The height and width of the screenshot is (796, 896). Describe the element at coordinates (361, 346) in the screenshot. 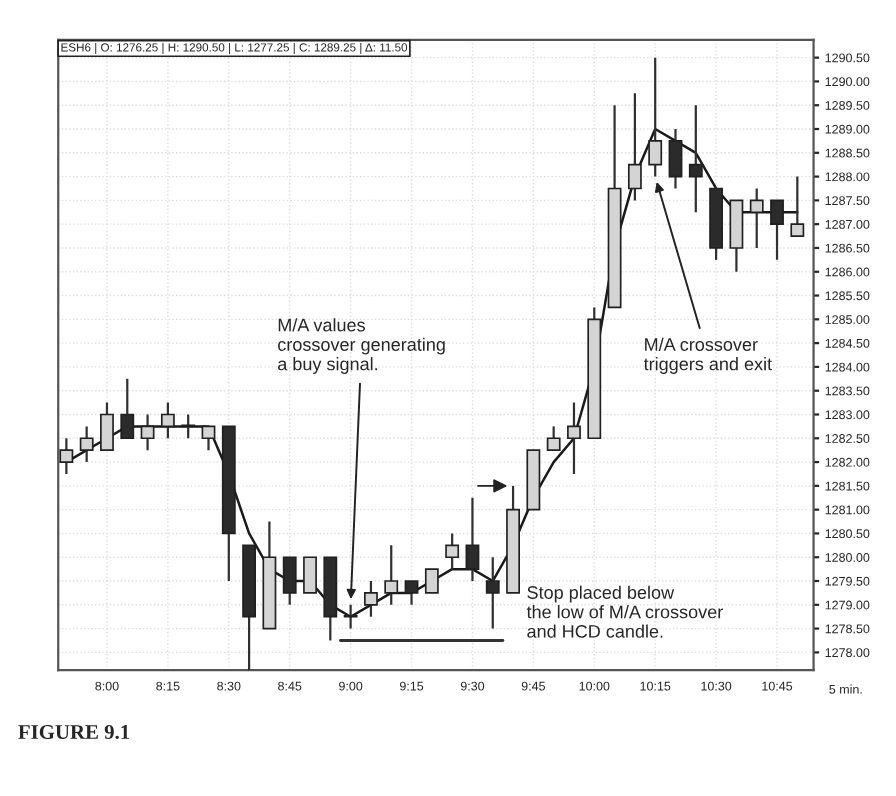

I see `annotation: M/A values crossover generating a buy signal.` at that location.